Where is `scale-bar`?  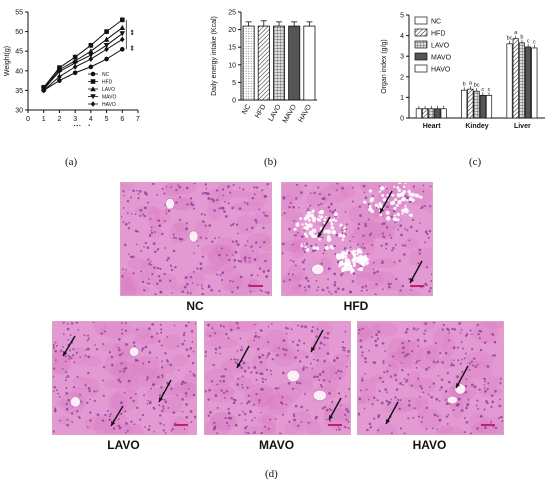 scale-bar is located at coordinates (181, 425).